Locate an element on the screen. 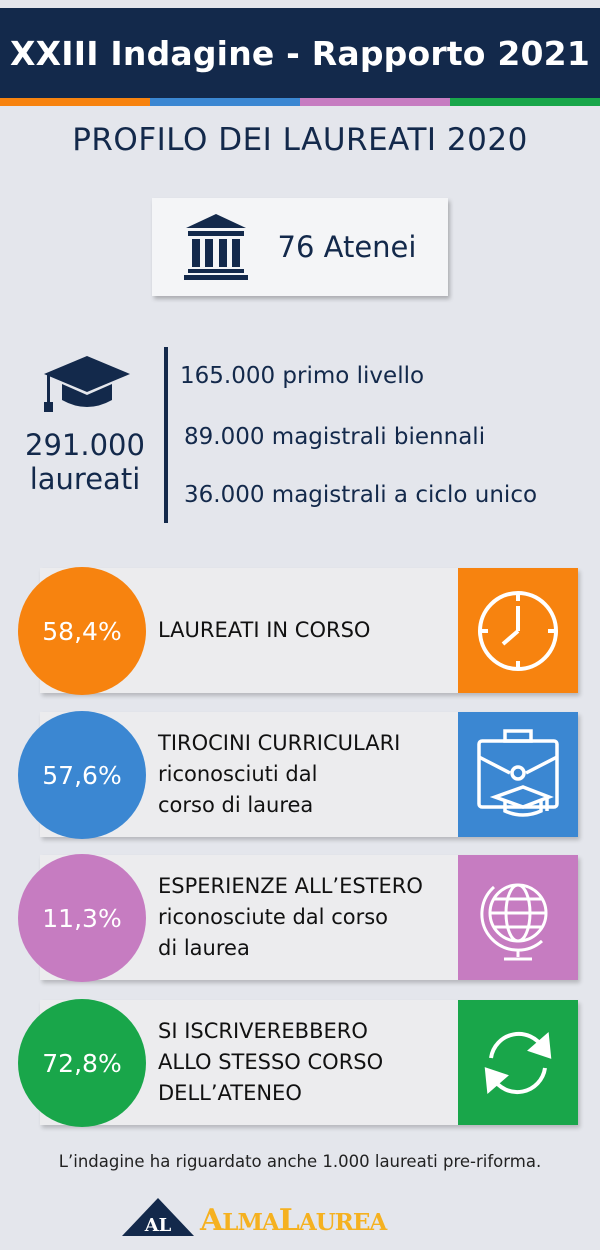 The width and height of the screenshot is (600, 1250). briefcase-graduation-icon is located at coordinates (518, 772).